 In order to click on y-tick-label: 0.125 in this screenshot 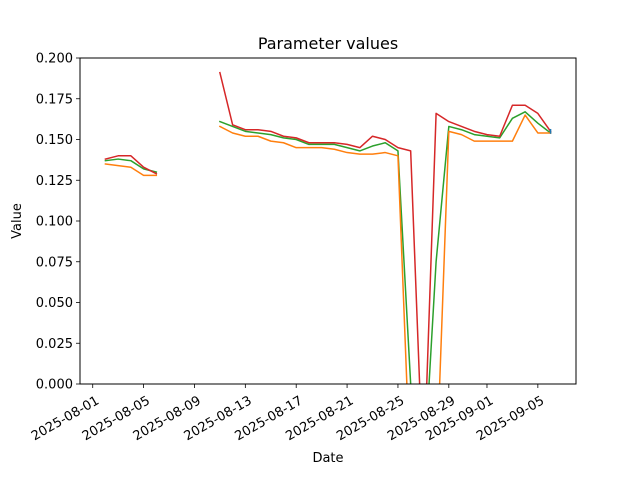, I will do `click(54, 181)`.